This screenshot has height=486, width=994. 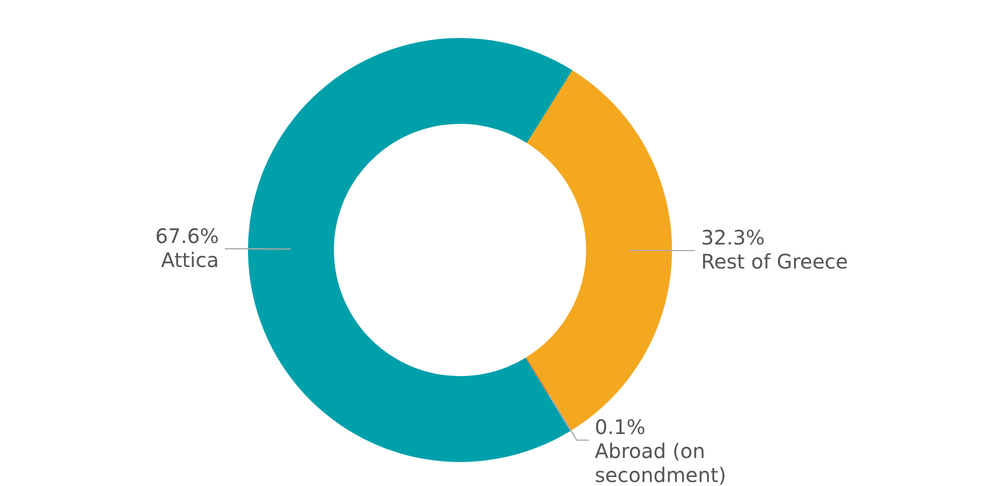 What do you see at coordinates (774, 262) in the screenshot?
I see `slice-label: Rest of Greece` at bounding box center [774, 262].